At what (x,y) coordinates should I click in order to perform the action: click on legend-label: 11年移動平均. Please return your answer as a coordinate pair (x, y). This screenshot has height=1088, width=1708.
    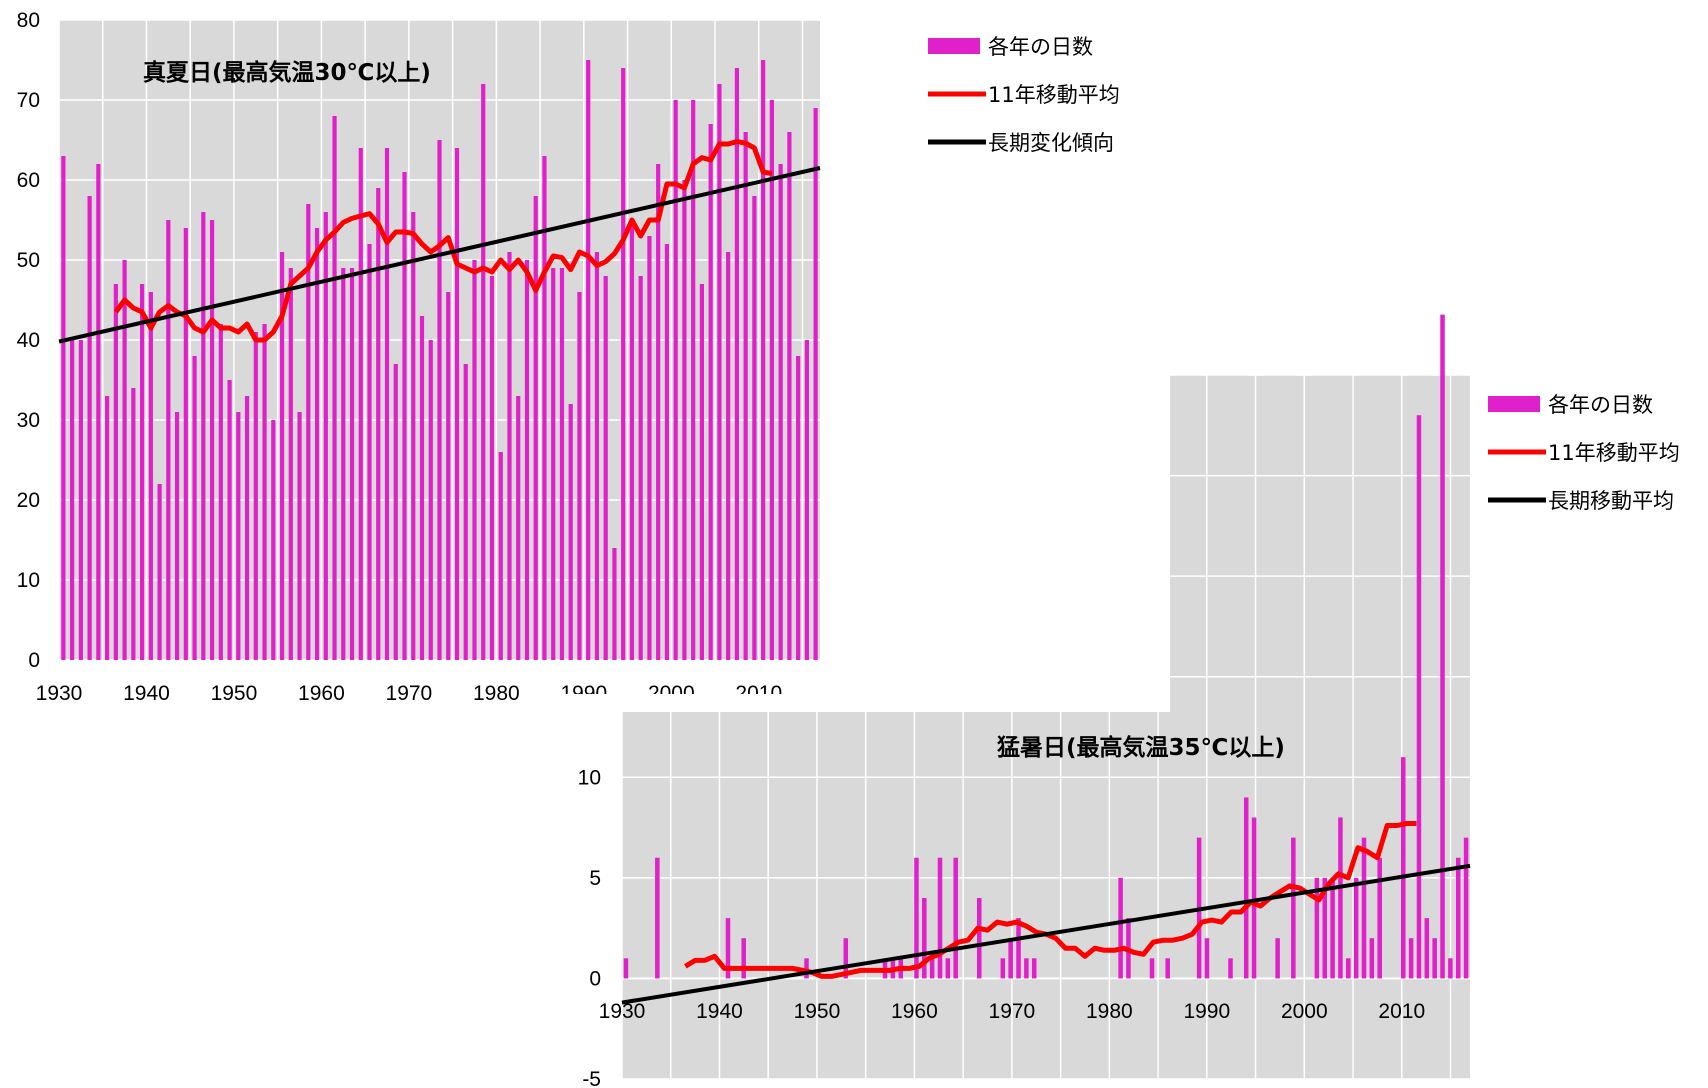
    Looking at the image, I should click on (1614, 453).